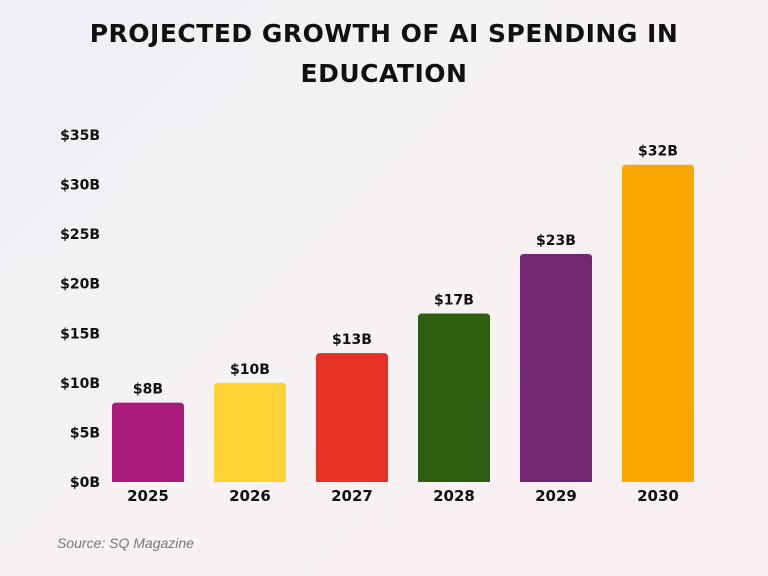 Image resolution: width=768 pixels, height=576 pixels. What do you see at coordinates (556, 496) in the screenshot?
I see `x-tick-label: 2029` at bounding box center [556, 496].